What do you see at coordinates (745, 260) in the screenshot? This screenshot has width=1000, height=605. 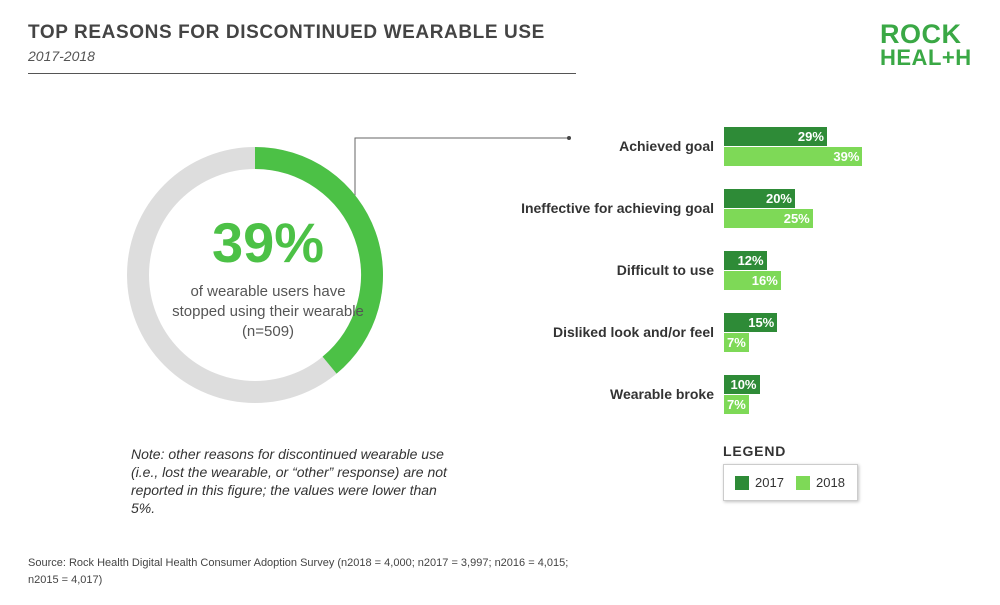 I see `bar-2017: 12%` at bounding box center [745, 260].